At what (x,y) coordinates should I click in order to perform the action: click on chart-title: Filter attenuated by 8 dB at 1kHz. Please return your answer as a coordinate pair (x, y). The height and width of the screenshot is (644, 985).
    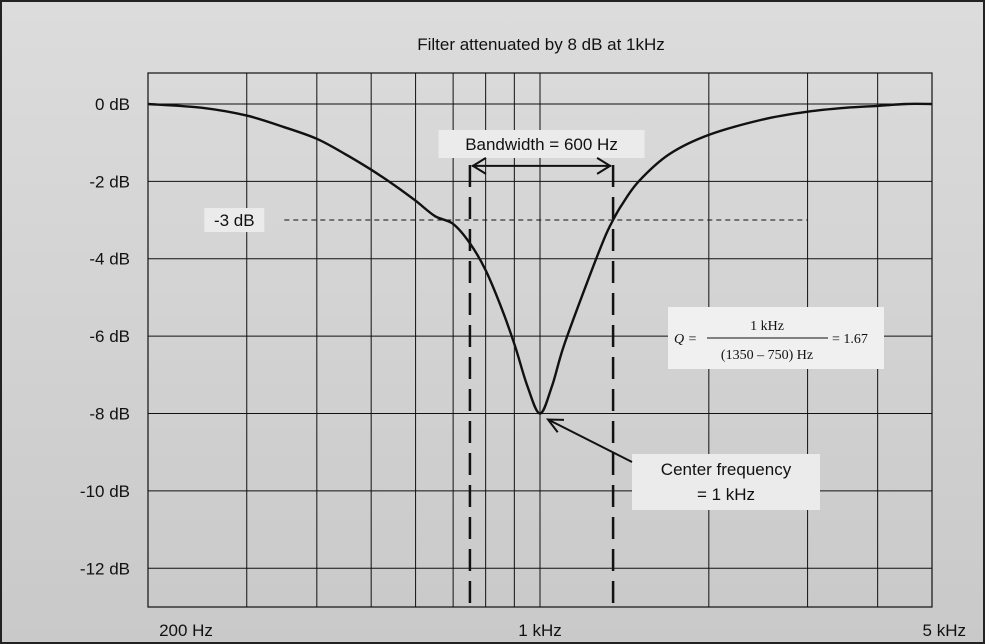
    Looking at the image, I should click on (541, 44).